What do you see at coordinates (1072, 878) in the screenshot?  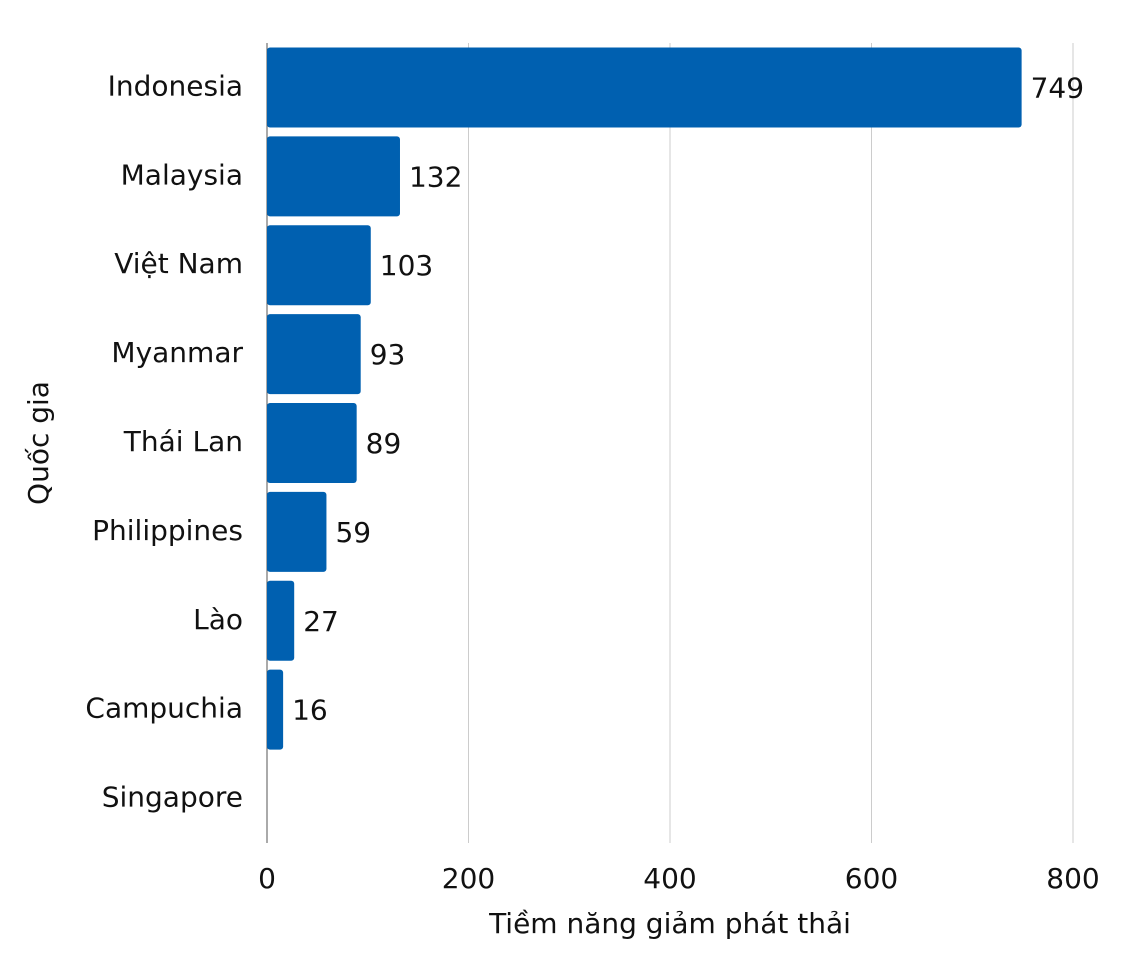 I see `x-tick-label: 800` at bounding box center [1072, 878].